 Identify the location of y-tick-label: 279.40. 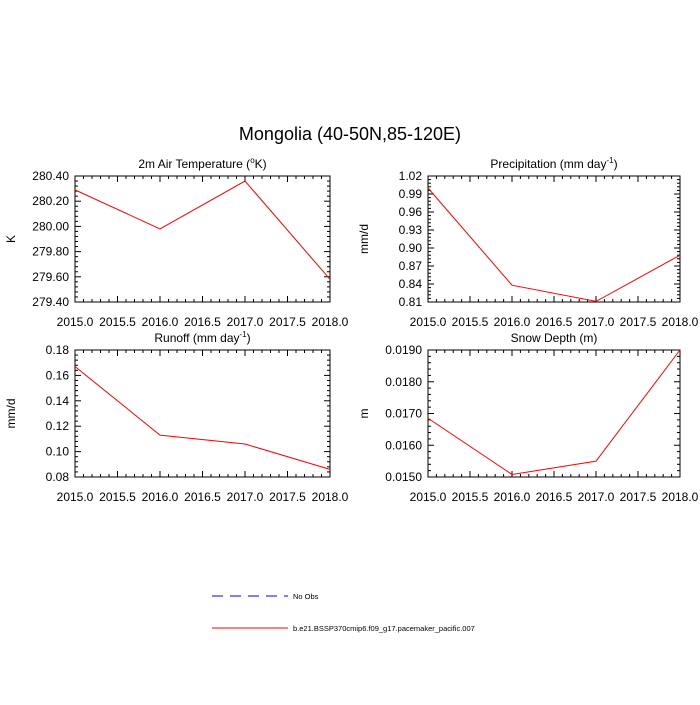
(50, 302).